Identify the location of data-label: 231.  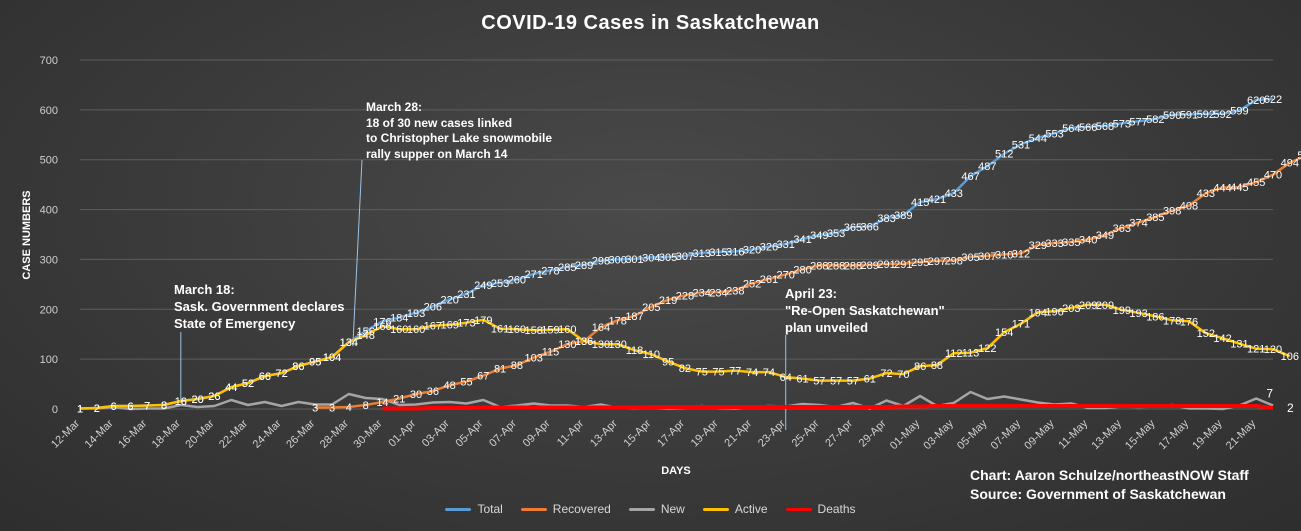
(466, 295).